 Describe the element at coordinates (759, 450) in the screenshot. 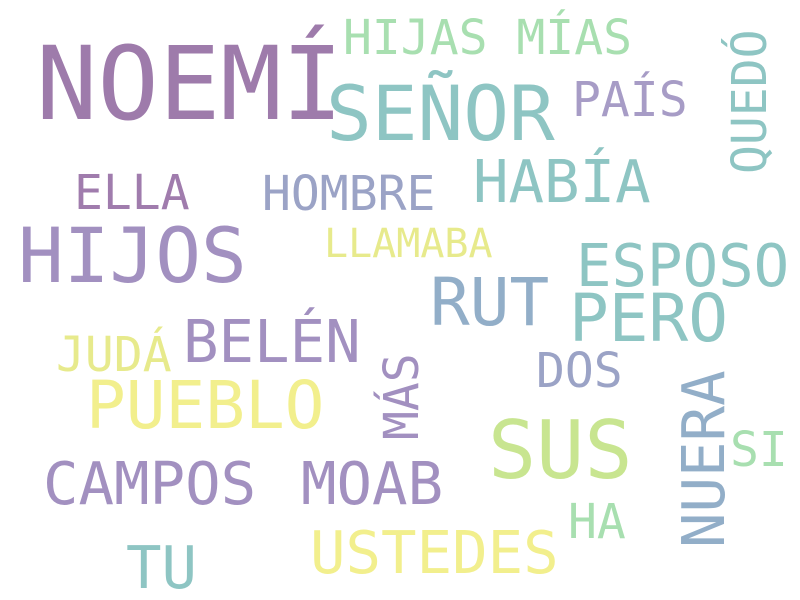

I see `word-si: SI` at that location.